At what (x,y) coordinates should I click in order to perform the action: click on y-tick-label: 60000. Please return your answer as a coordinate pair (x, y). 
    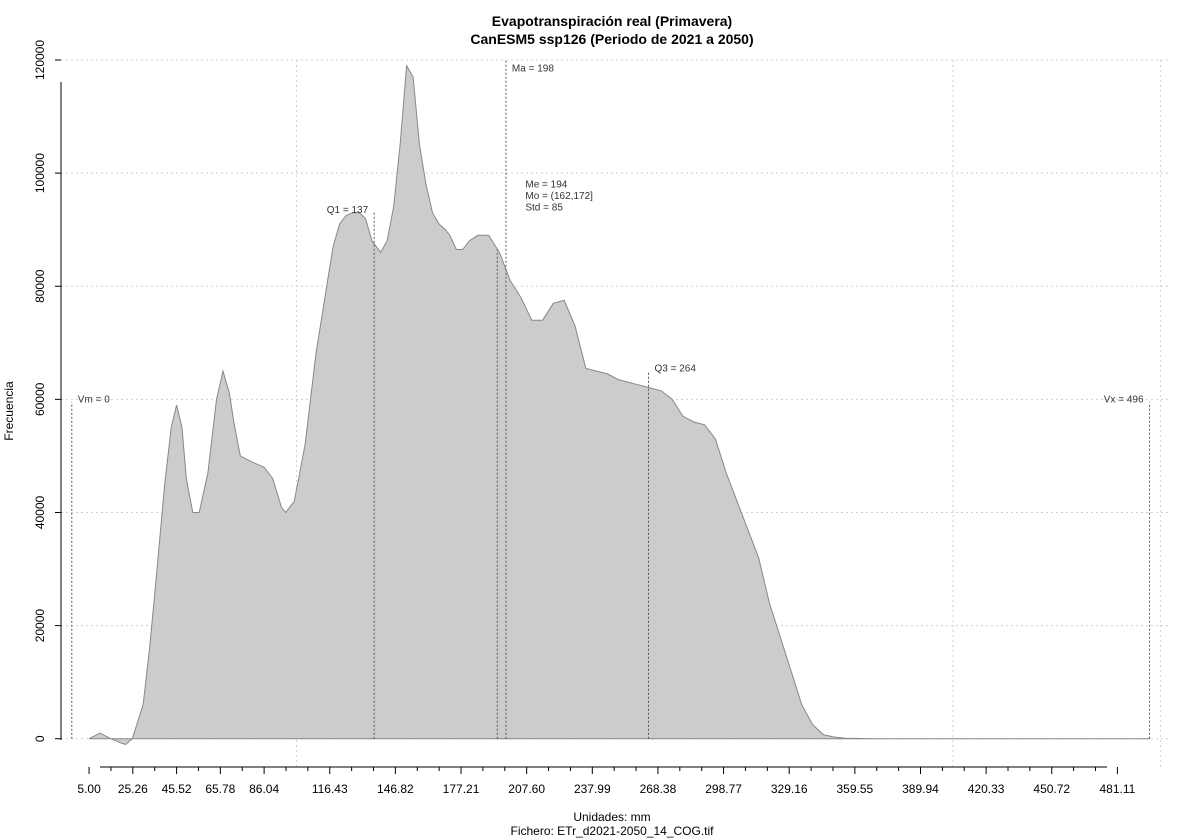
    Looking at the image, I should click on (40, 399).